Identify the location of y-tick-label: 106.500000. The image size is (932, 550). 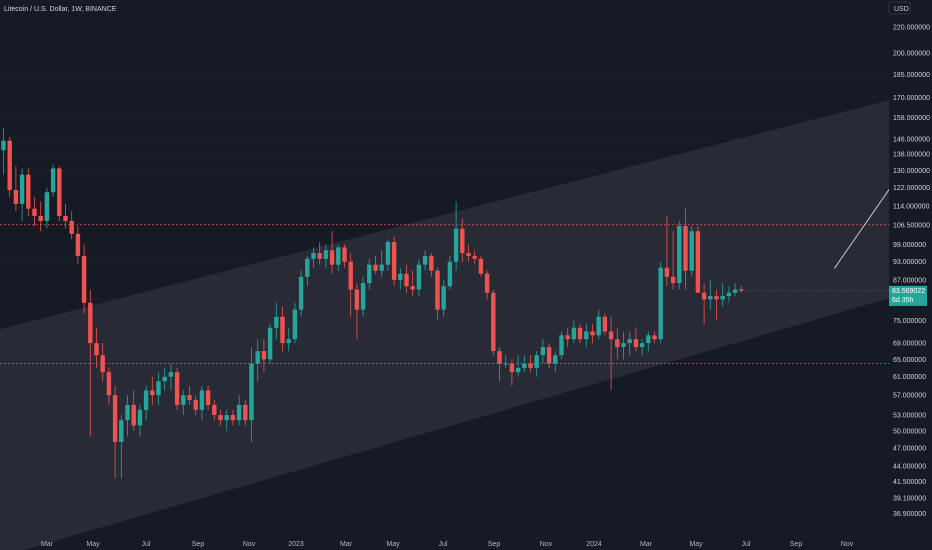
(911, 225).